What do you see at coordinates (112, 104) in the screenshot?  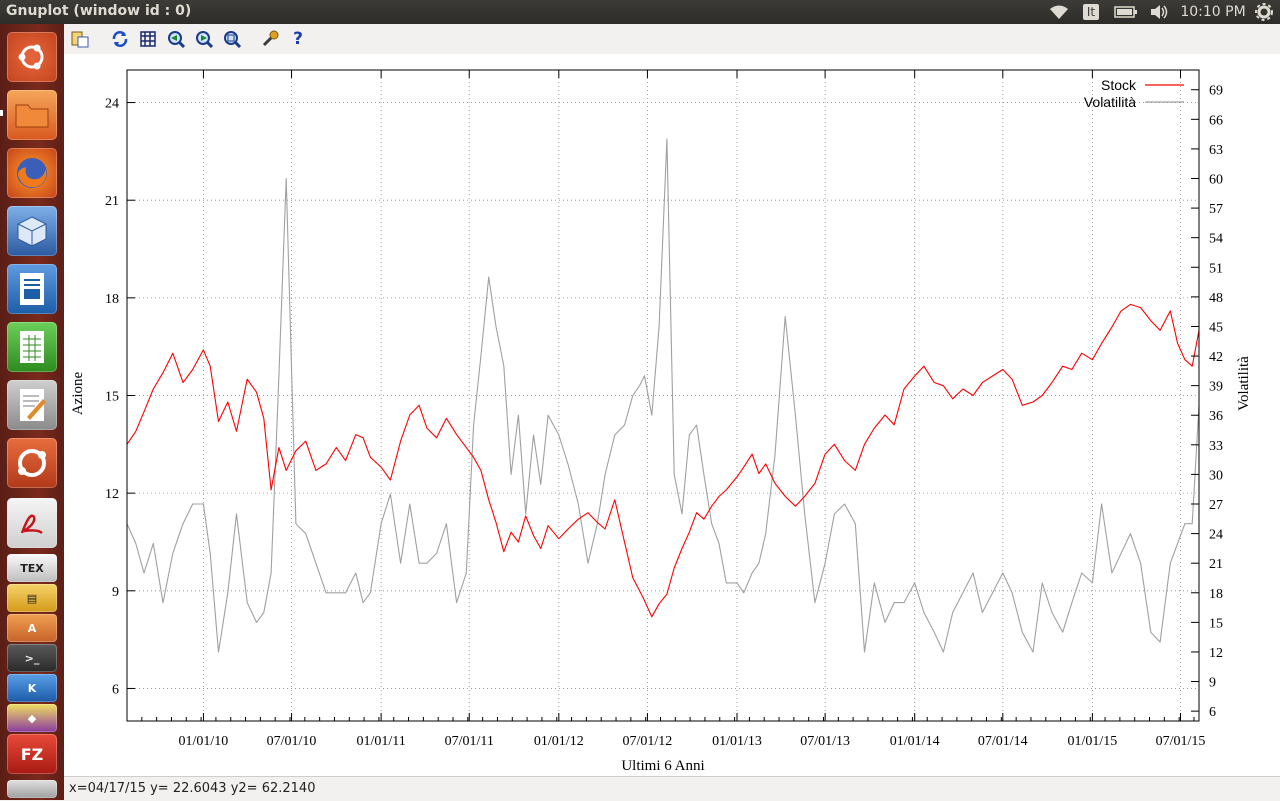 I see `y-tick-label: 24` at bounding box center [112, 104].